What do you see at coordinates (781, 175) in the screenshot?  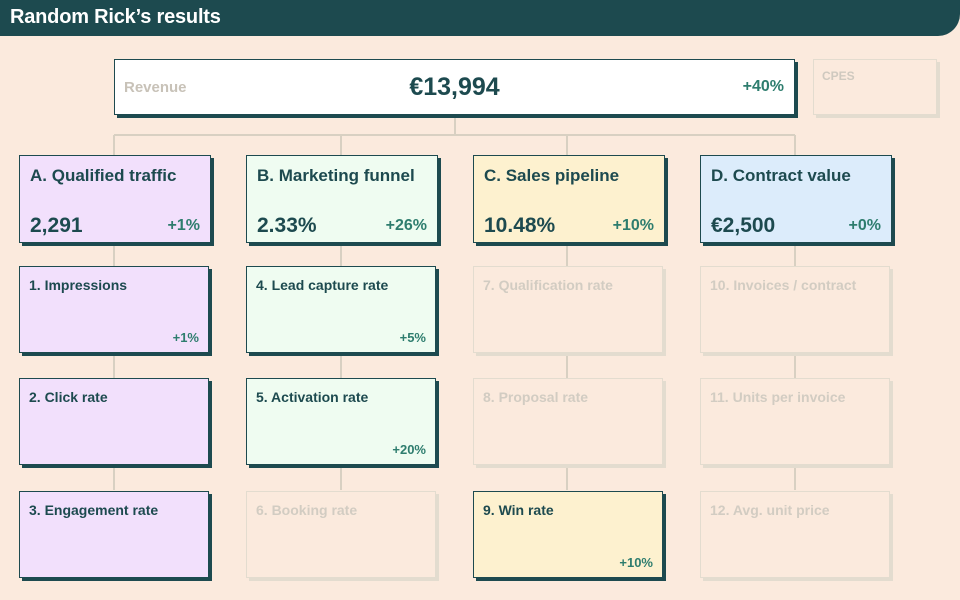 I see `category-name: D. Contract value` at bounding box center [781, 175].